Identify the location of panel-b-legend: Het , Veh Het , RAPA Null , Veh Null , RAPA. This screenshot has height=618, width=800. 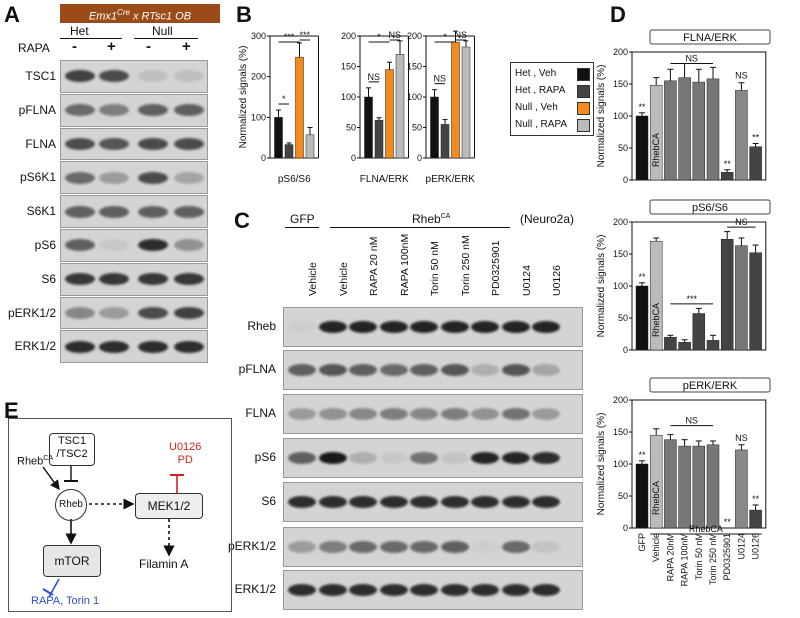
(552, 99).